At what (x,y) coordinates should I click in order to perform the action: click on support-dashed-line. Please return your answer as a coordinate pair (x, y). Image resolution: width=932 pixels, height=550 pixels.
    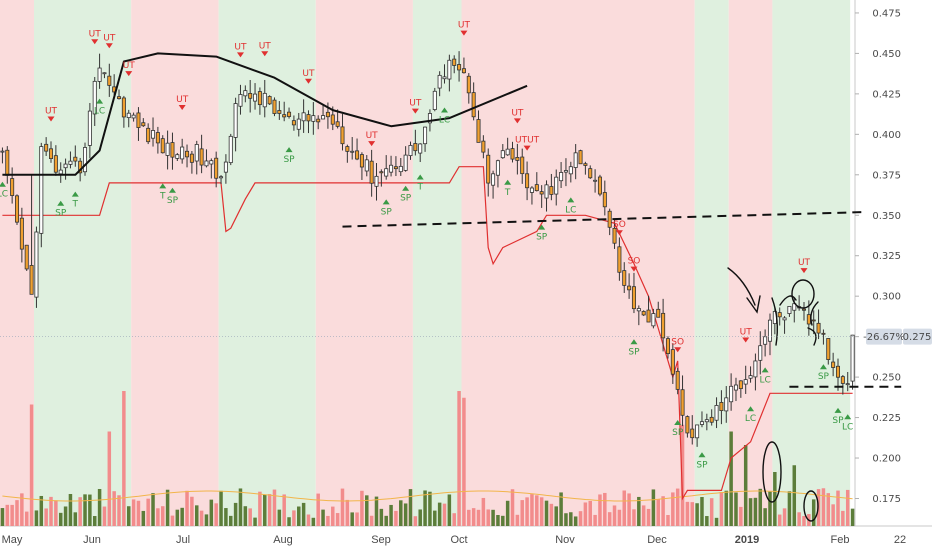
    Looking at the image, I should click on (605, 219).